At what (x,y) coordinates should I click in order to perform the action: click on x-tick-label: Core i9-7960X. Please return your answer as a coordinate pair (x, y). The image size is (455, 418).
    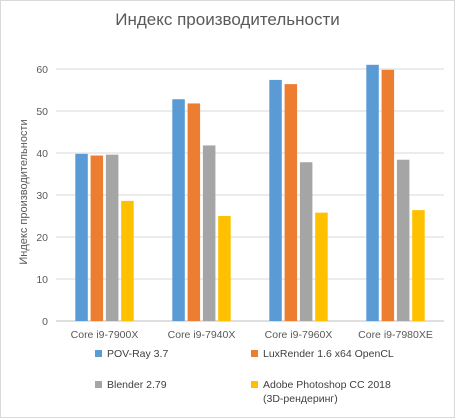
    Looking at the image, I should click on (299, 335).